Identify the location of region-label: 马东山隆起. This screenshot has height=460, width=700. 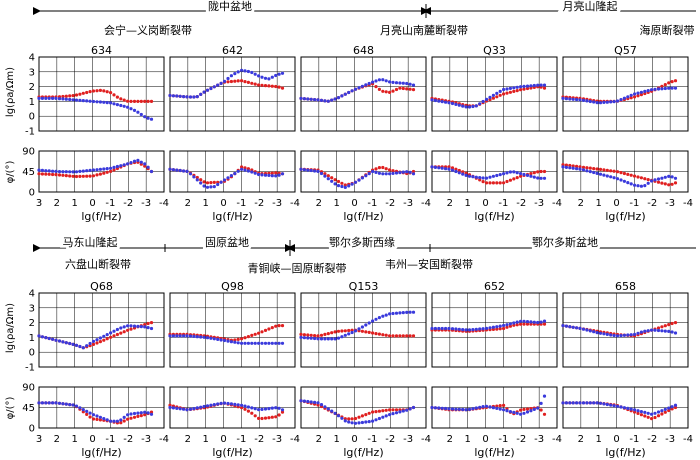
(90, 242).